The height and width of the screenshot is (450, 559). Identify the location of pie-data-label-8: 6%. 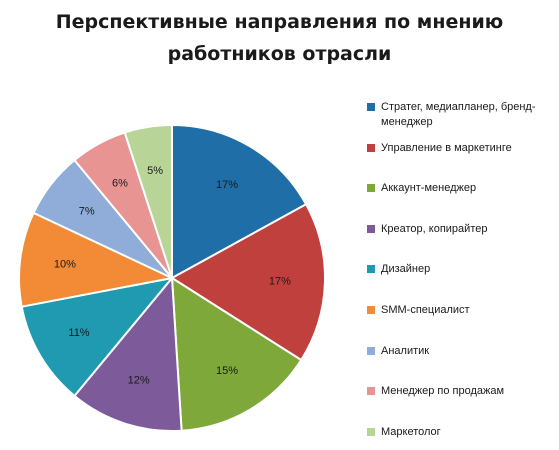
(120, 183).